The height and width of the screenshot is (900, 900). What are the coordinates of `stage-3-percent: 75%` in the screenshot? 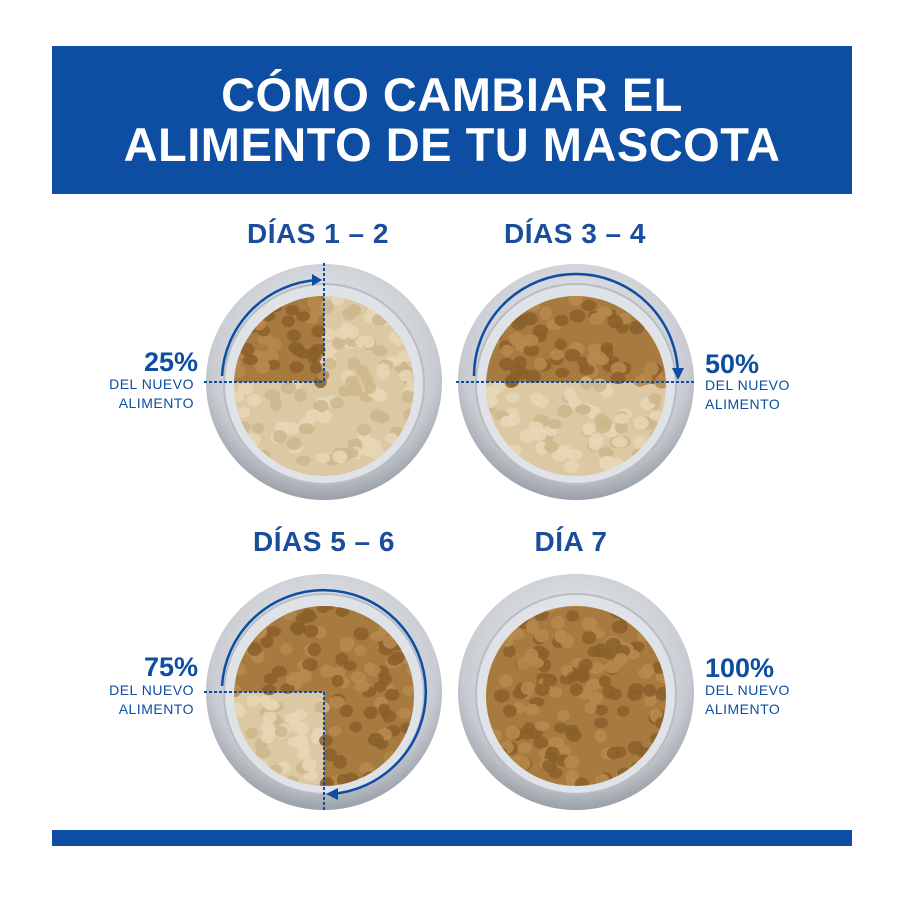 It's located at (170, 667).